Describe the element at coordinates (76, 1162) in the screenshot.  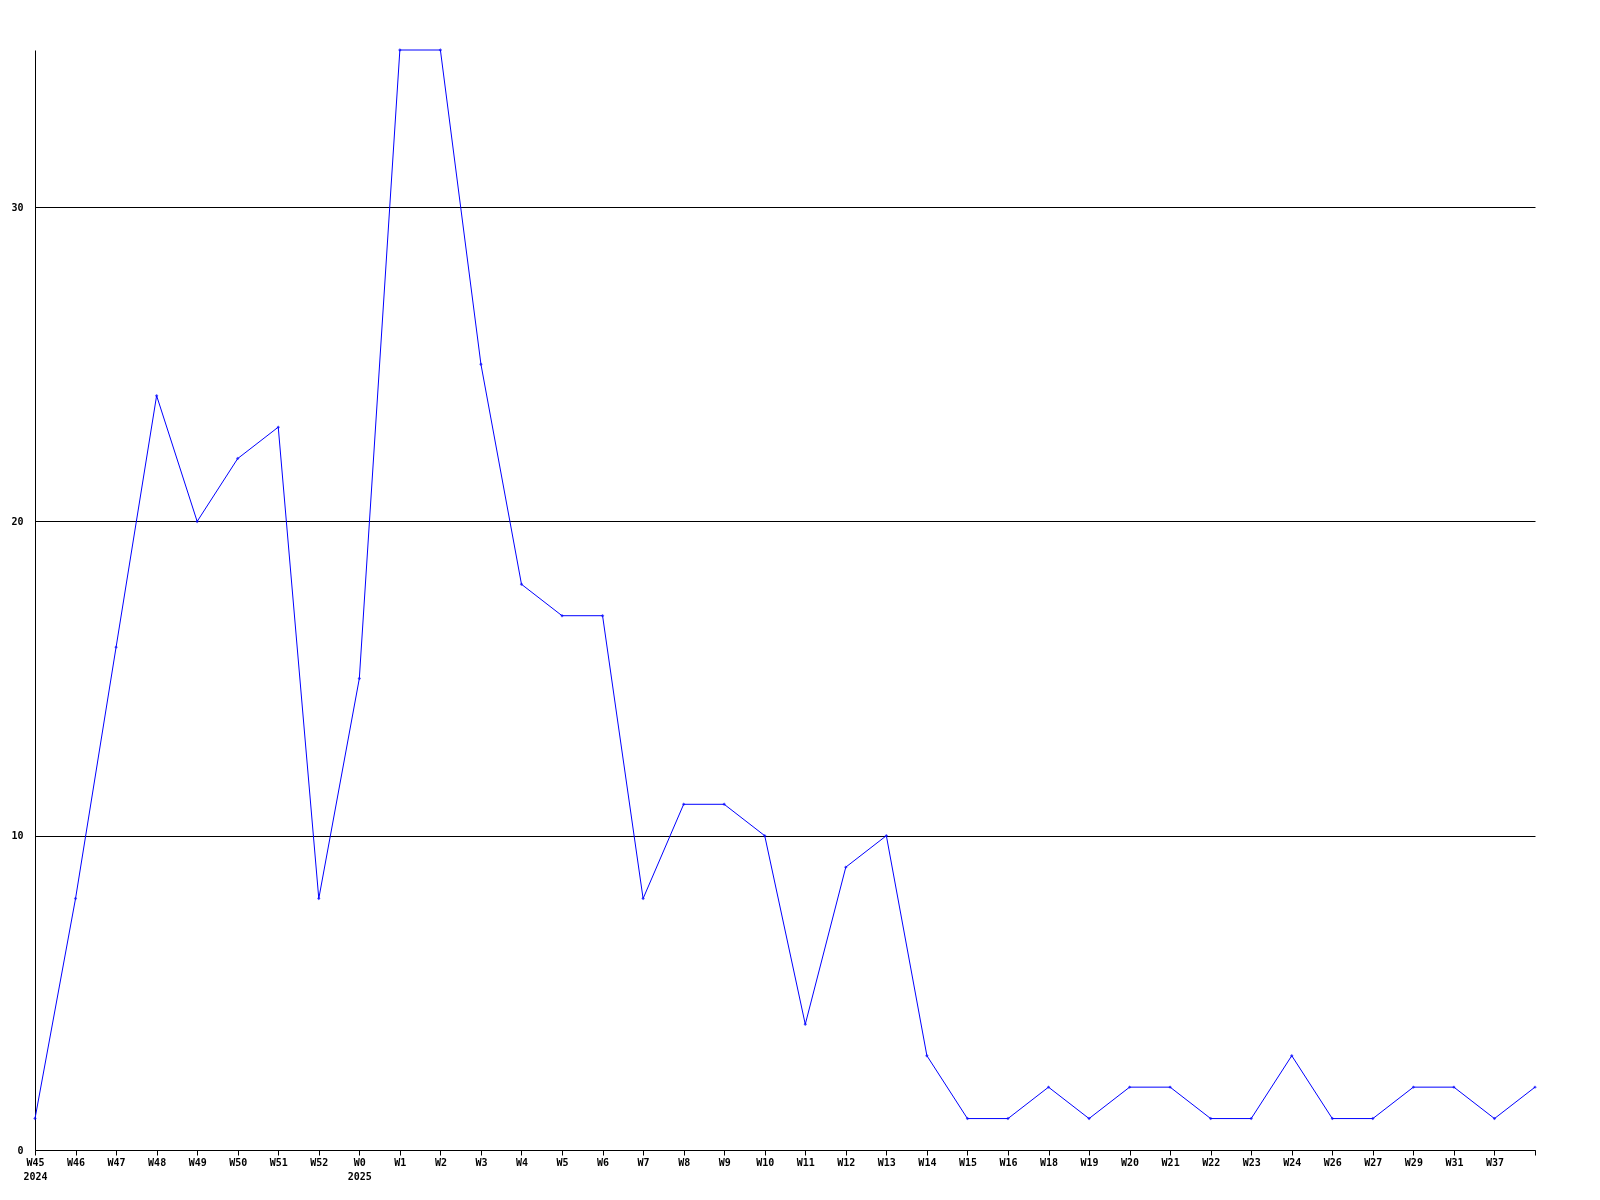
I see `x-tick-label: W46` at that location.